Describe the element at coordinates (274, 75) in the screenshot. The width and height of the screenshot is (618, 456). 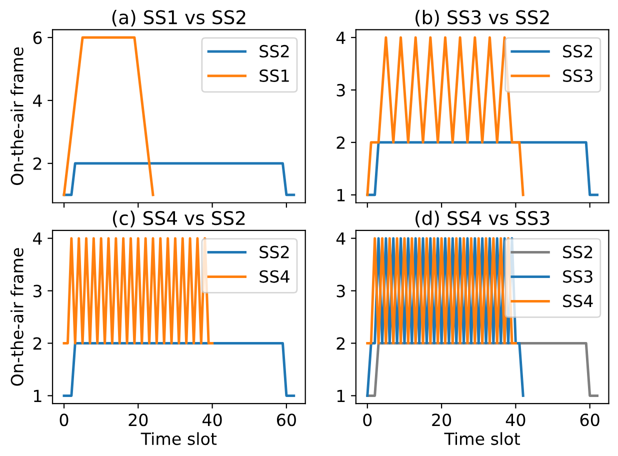
I see `legend-label: SS1` at that location.